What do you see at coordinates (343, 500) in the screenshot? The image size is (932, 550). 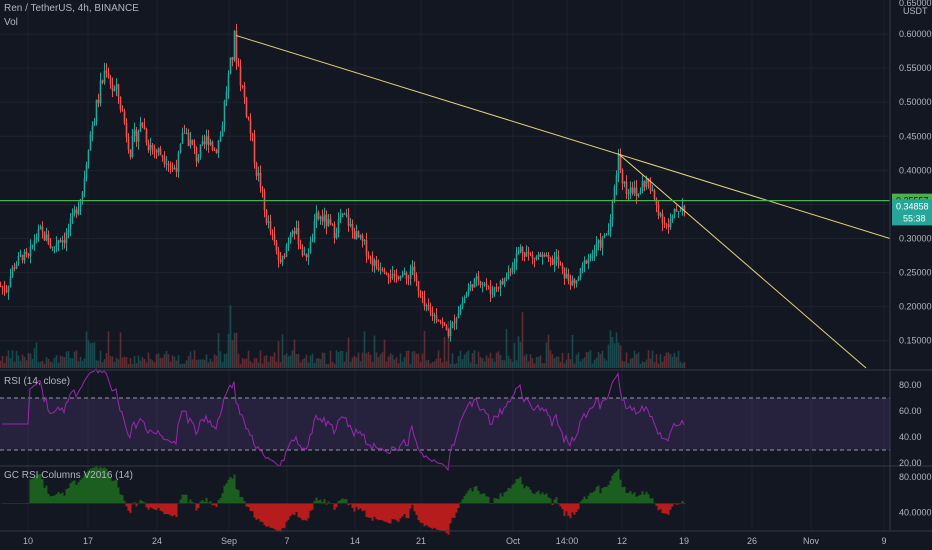 I see `gc-rsi-columns-pane` at bounding box center [343, 500].